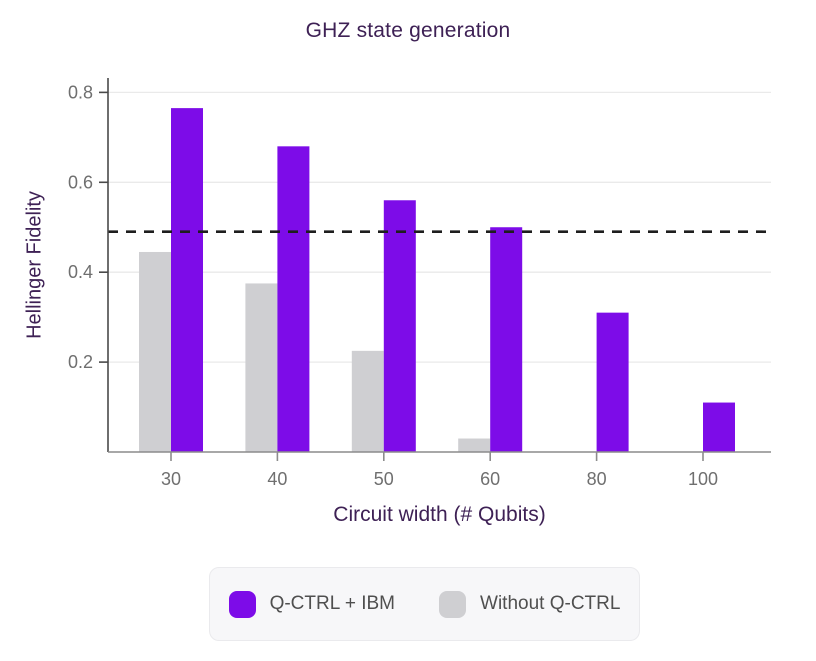  Describe the element at coordinates (703, 479) in the screenshot. I see `x-tick-label-100: 100` at that location.